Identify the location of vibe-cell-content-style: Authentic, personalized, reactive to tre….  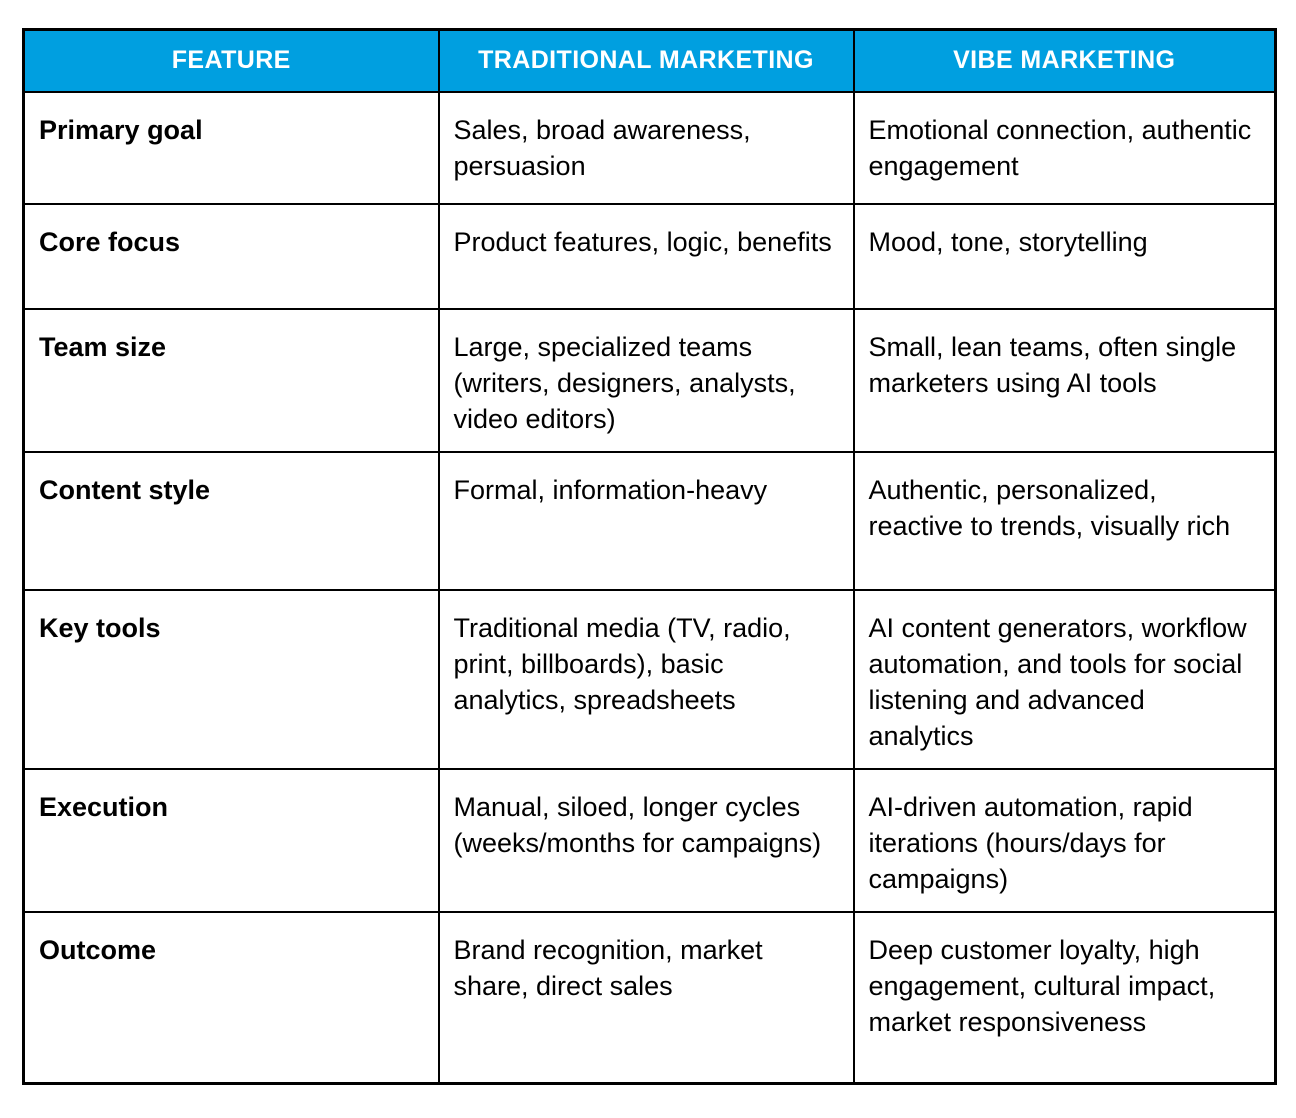
(1064, 520).